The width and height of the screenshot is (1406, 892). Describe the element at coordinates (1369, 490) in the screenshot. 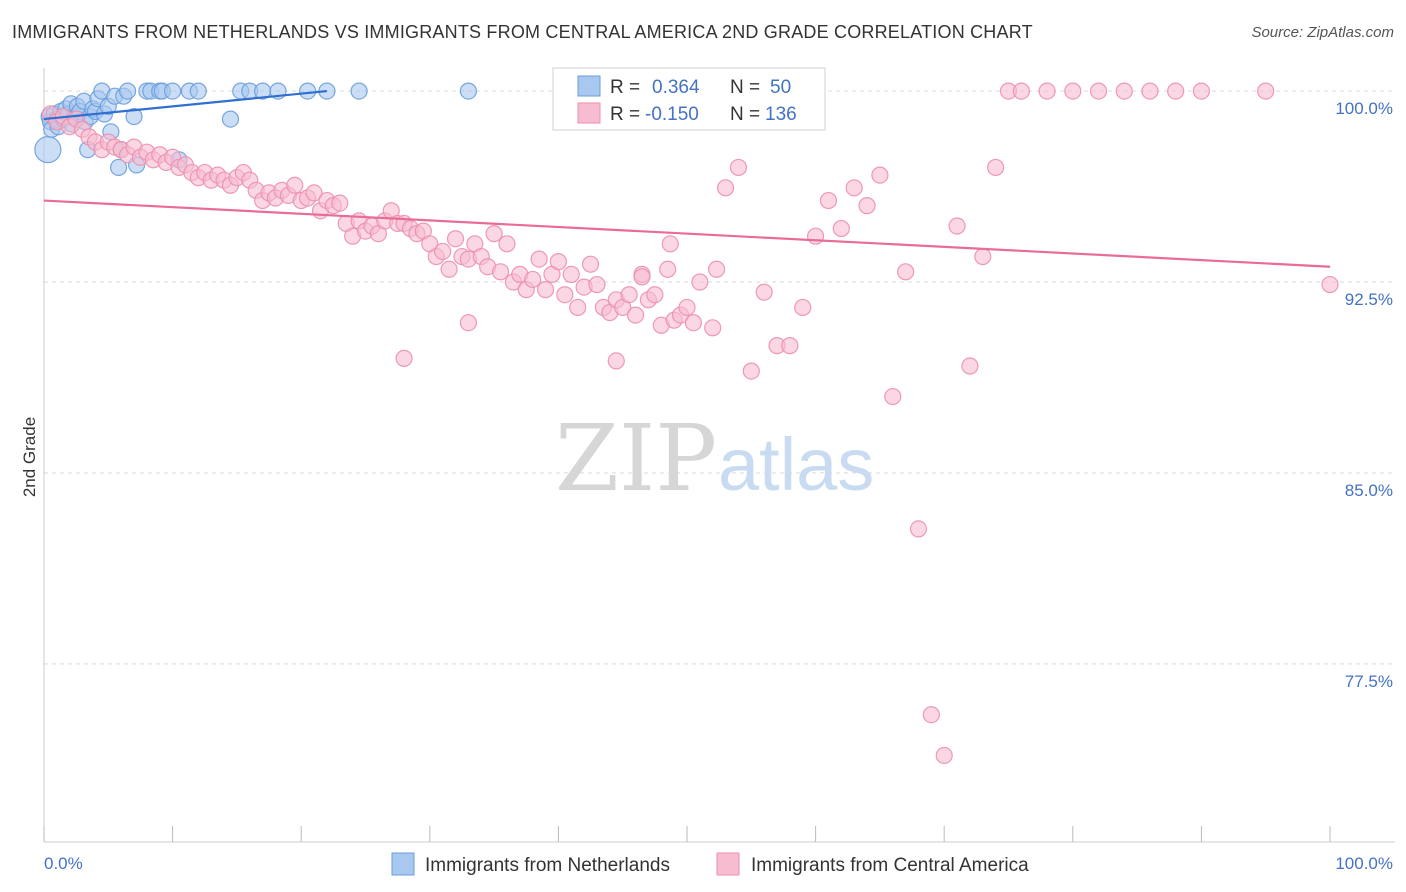

I see `y-tick-label: 85.0%` at that location.